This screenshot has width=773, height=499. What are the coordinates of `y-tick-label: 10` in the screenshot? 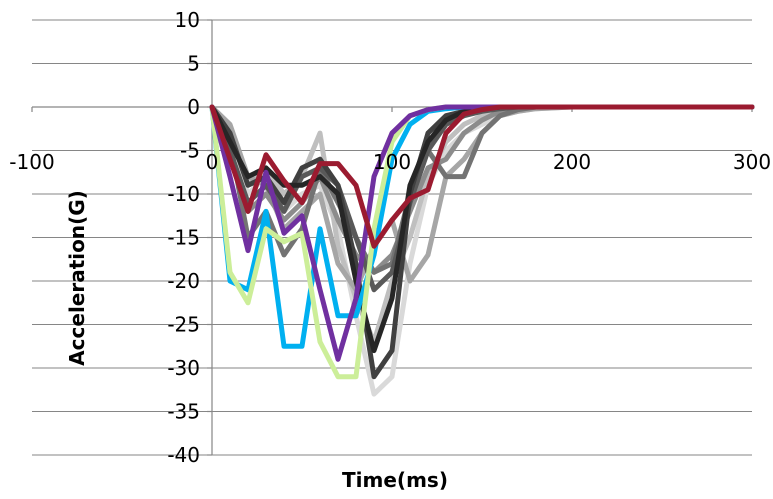 It's located at (187, 20).